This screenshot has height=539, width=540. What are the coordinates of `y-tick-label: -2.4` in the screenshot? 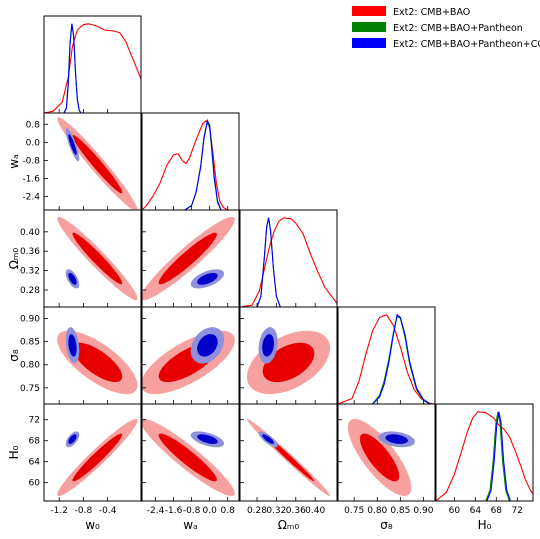 It's located at (31, 197).